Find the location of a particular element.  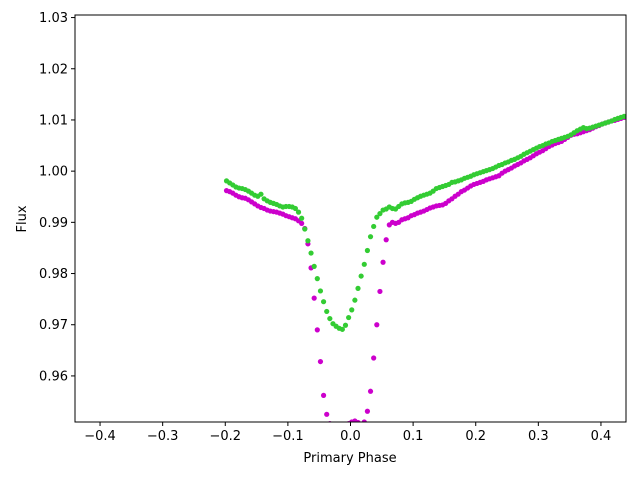

x-tick-label: −0.4 is located at coordinates (100, 436).